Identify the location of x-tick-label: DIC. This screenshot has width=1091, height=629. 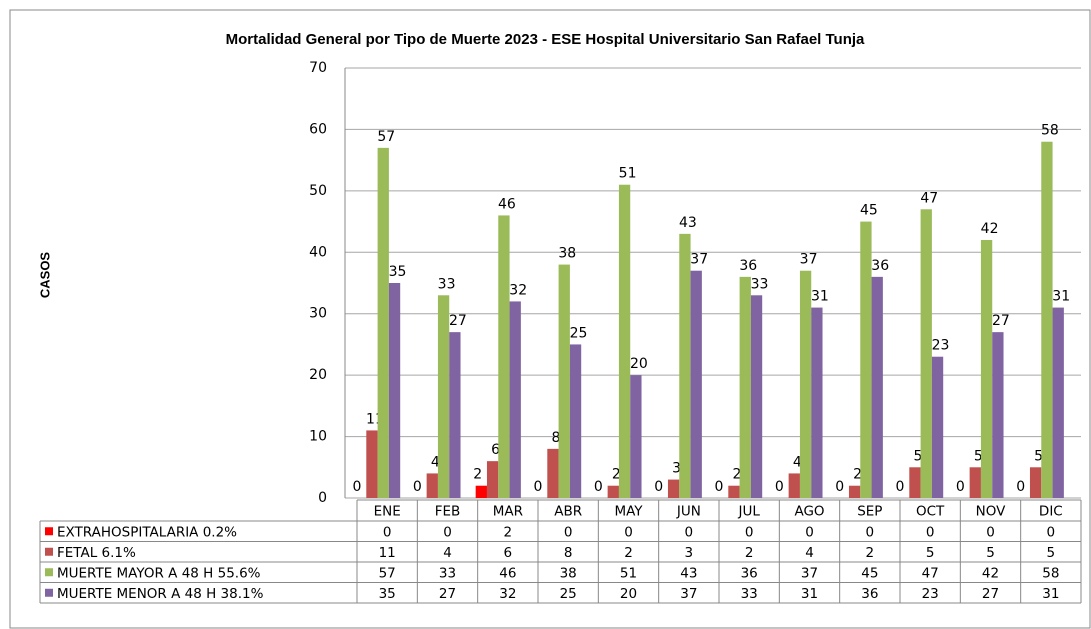
(1051, 512).